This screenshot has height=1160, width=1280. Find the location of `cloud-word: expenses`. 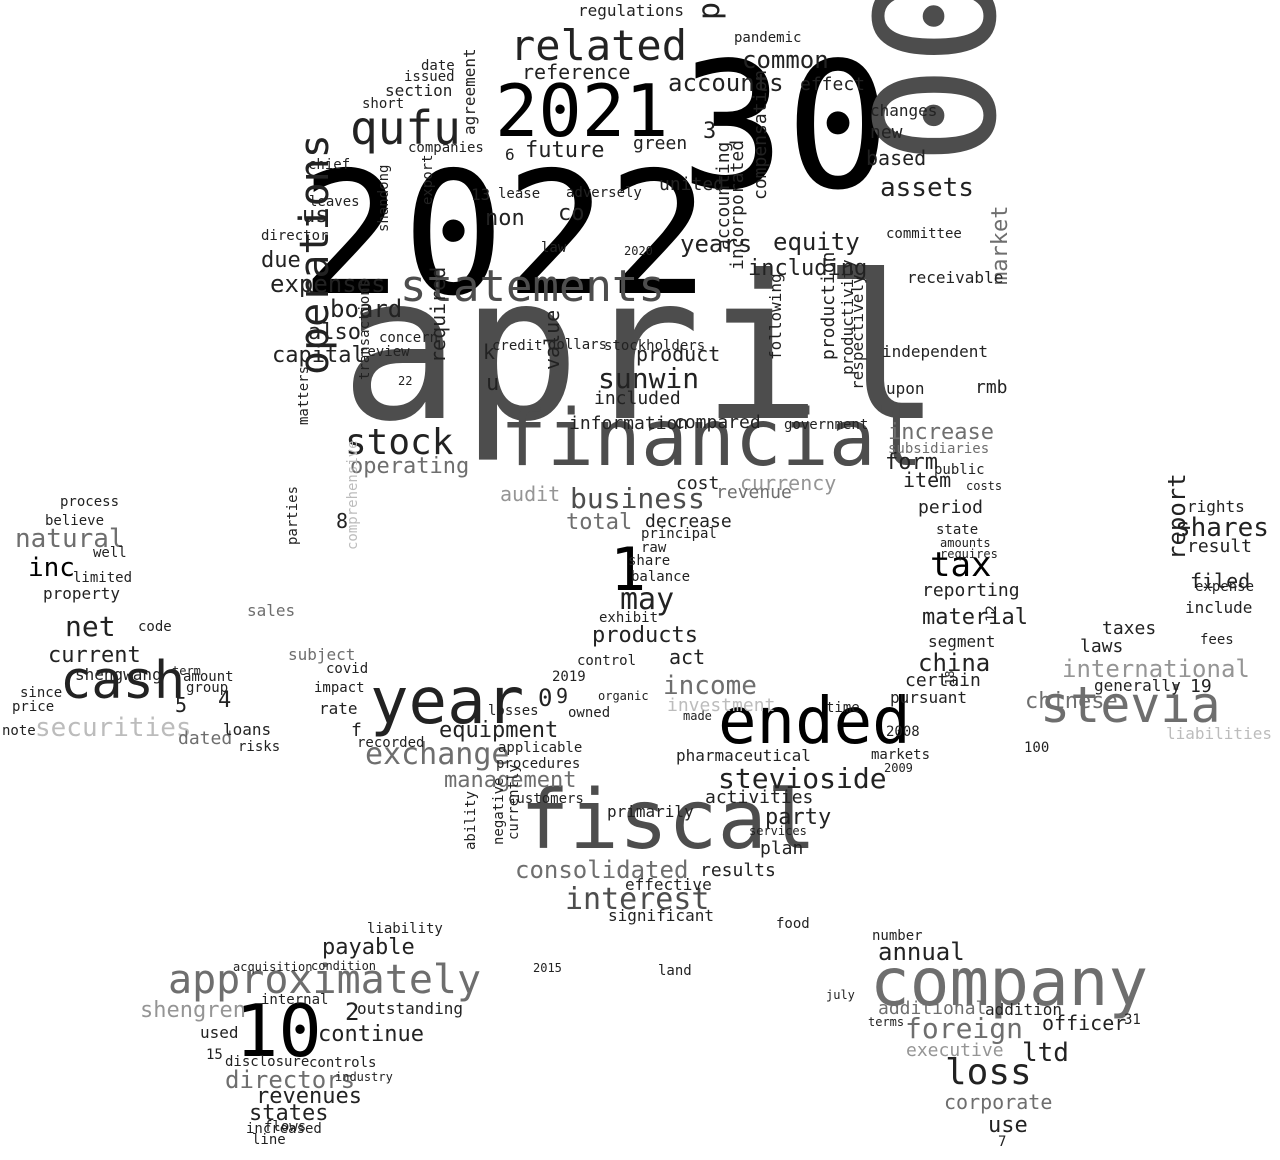

cloud-word: expenses is located at coordinates (328, 284).